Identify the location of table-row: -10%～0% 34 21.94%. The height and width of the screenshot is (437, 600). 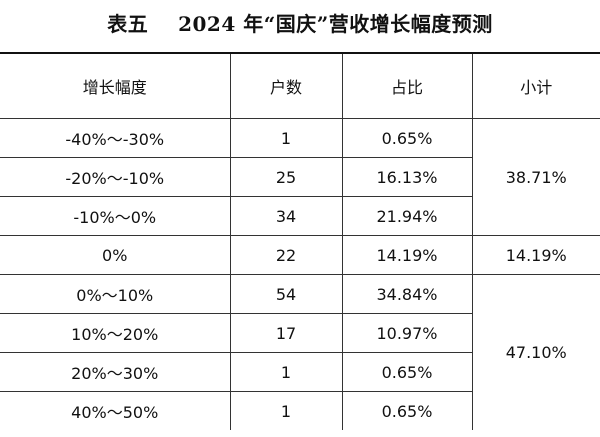
(300, 216).